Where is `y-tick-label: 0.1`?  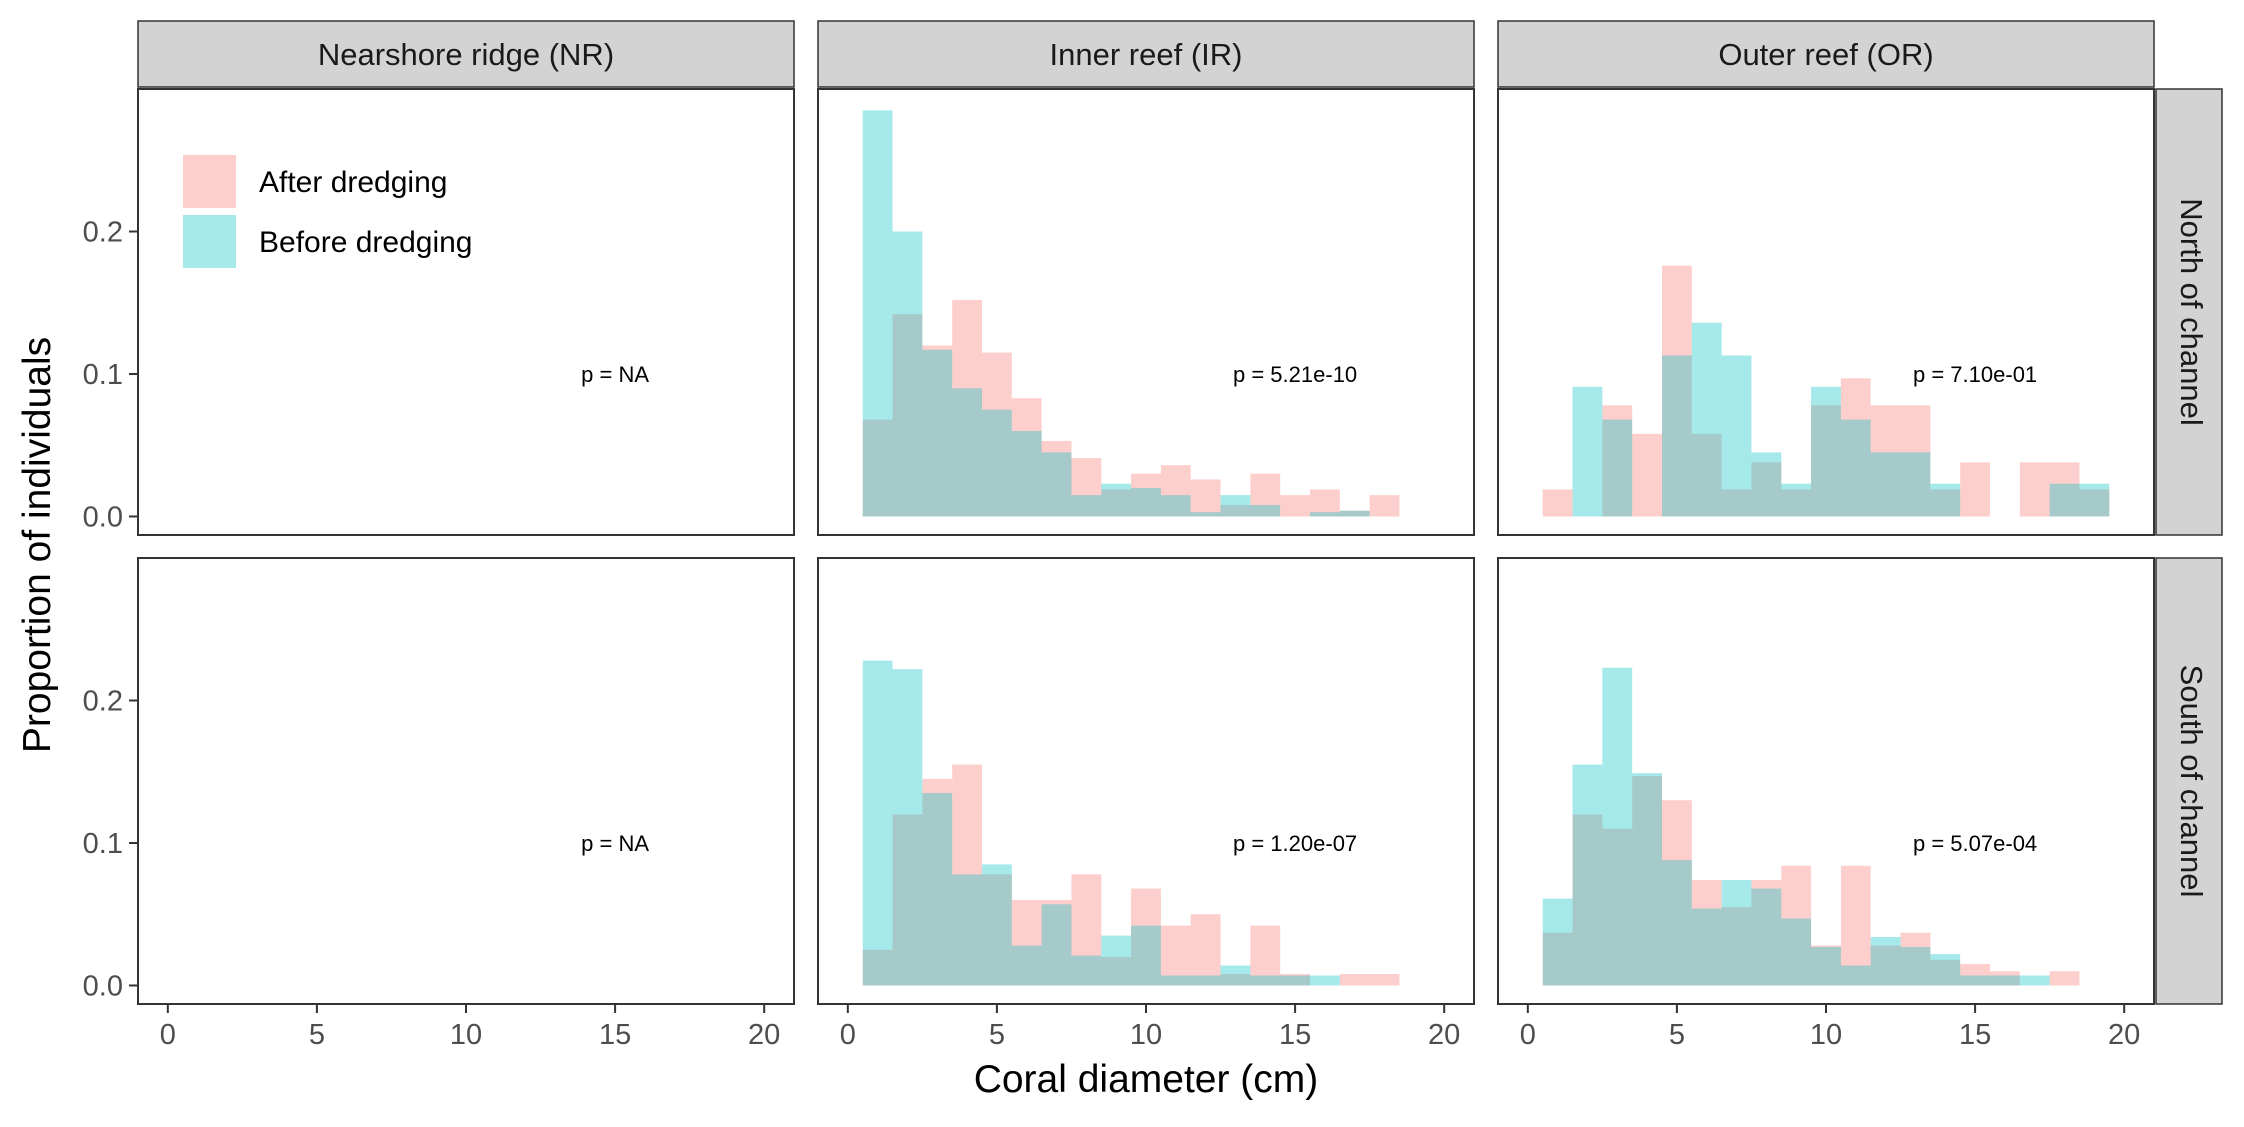
y-tick-label: 0.1 is located at coordinates (103, 844).